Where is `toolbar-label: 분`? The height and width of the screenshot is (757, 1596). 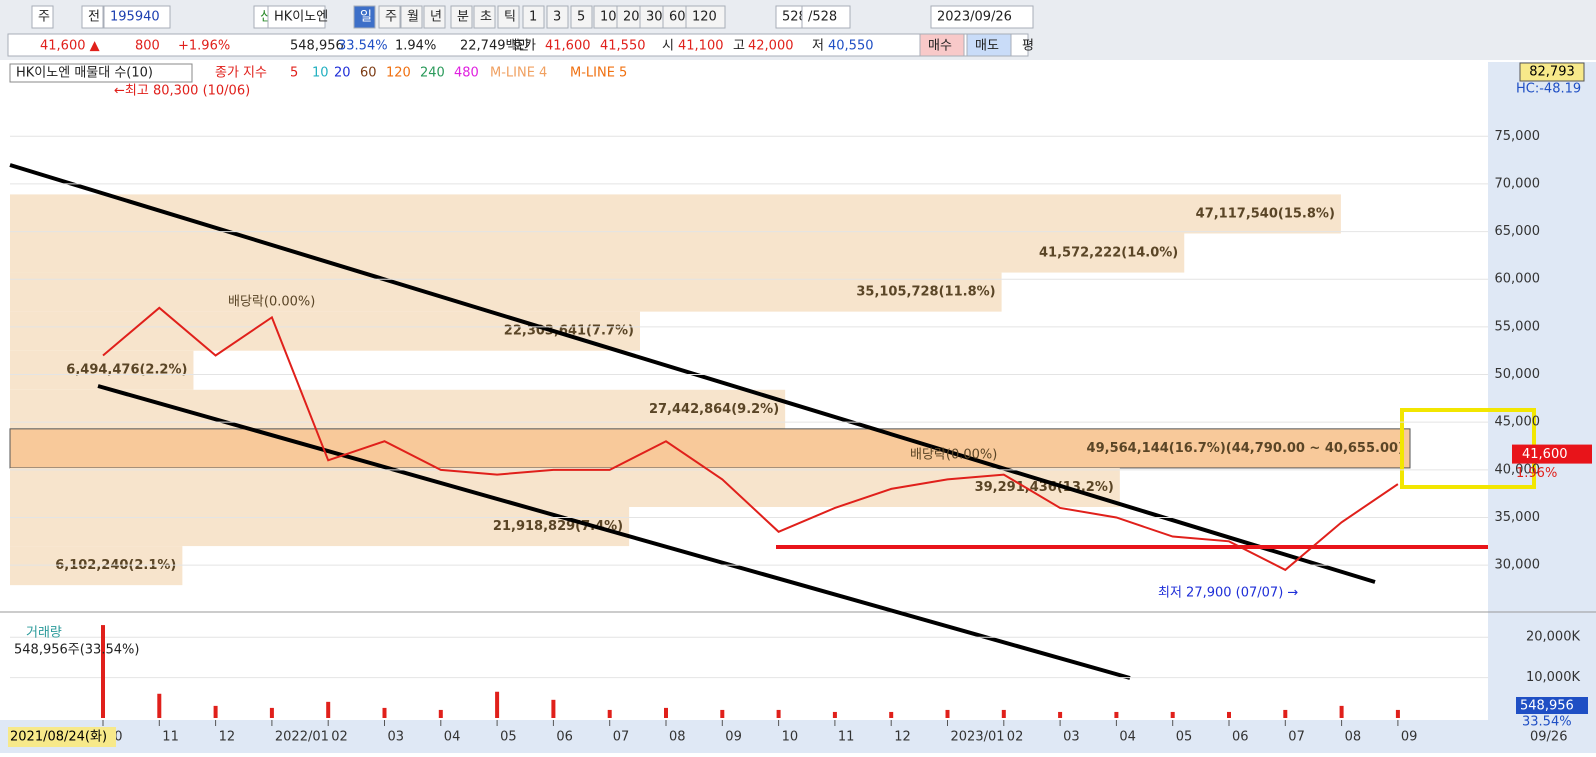
toolbar-label: 분 is located at coordinates (463, 17).